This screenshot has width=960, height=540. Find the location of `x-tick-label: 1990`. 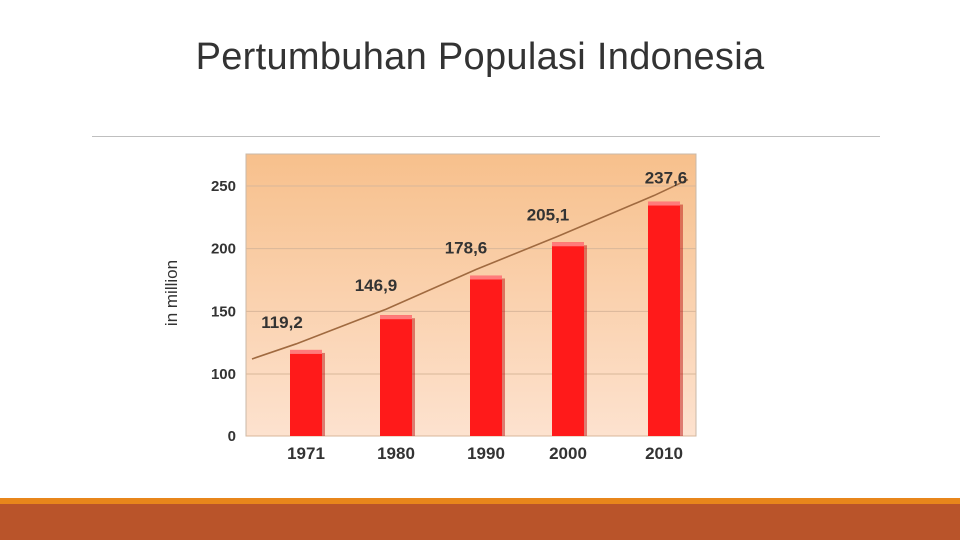

x-tick-label: 1990 is located at coordinates (486, 453).